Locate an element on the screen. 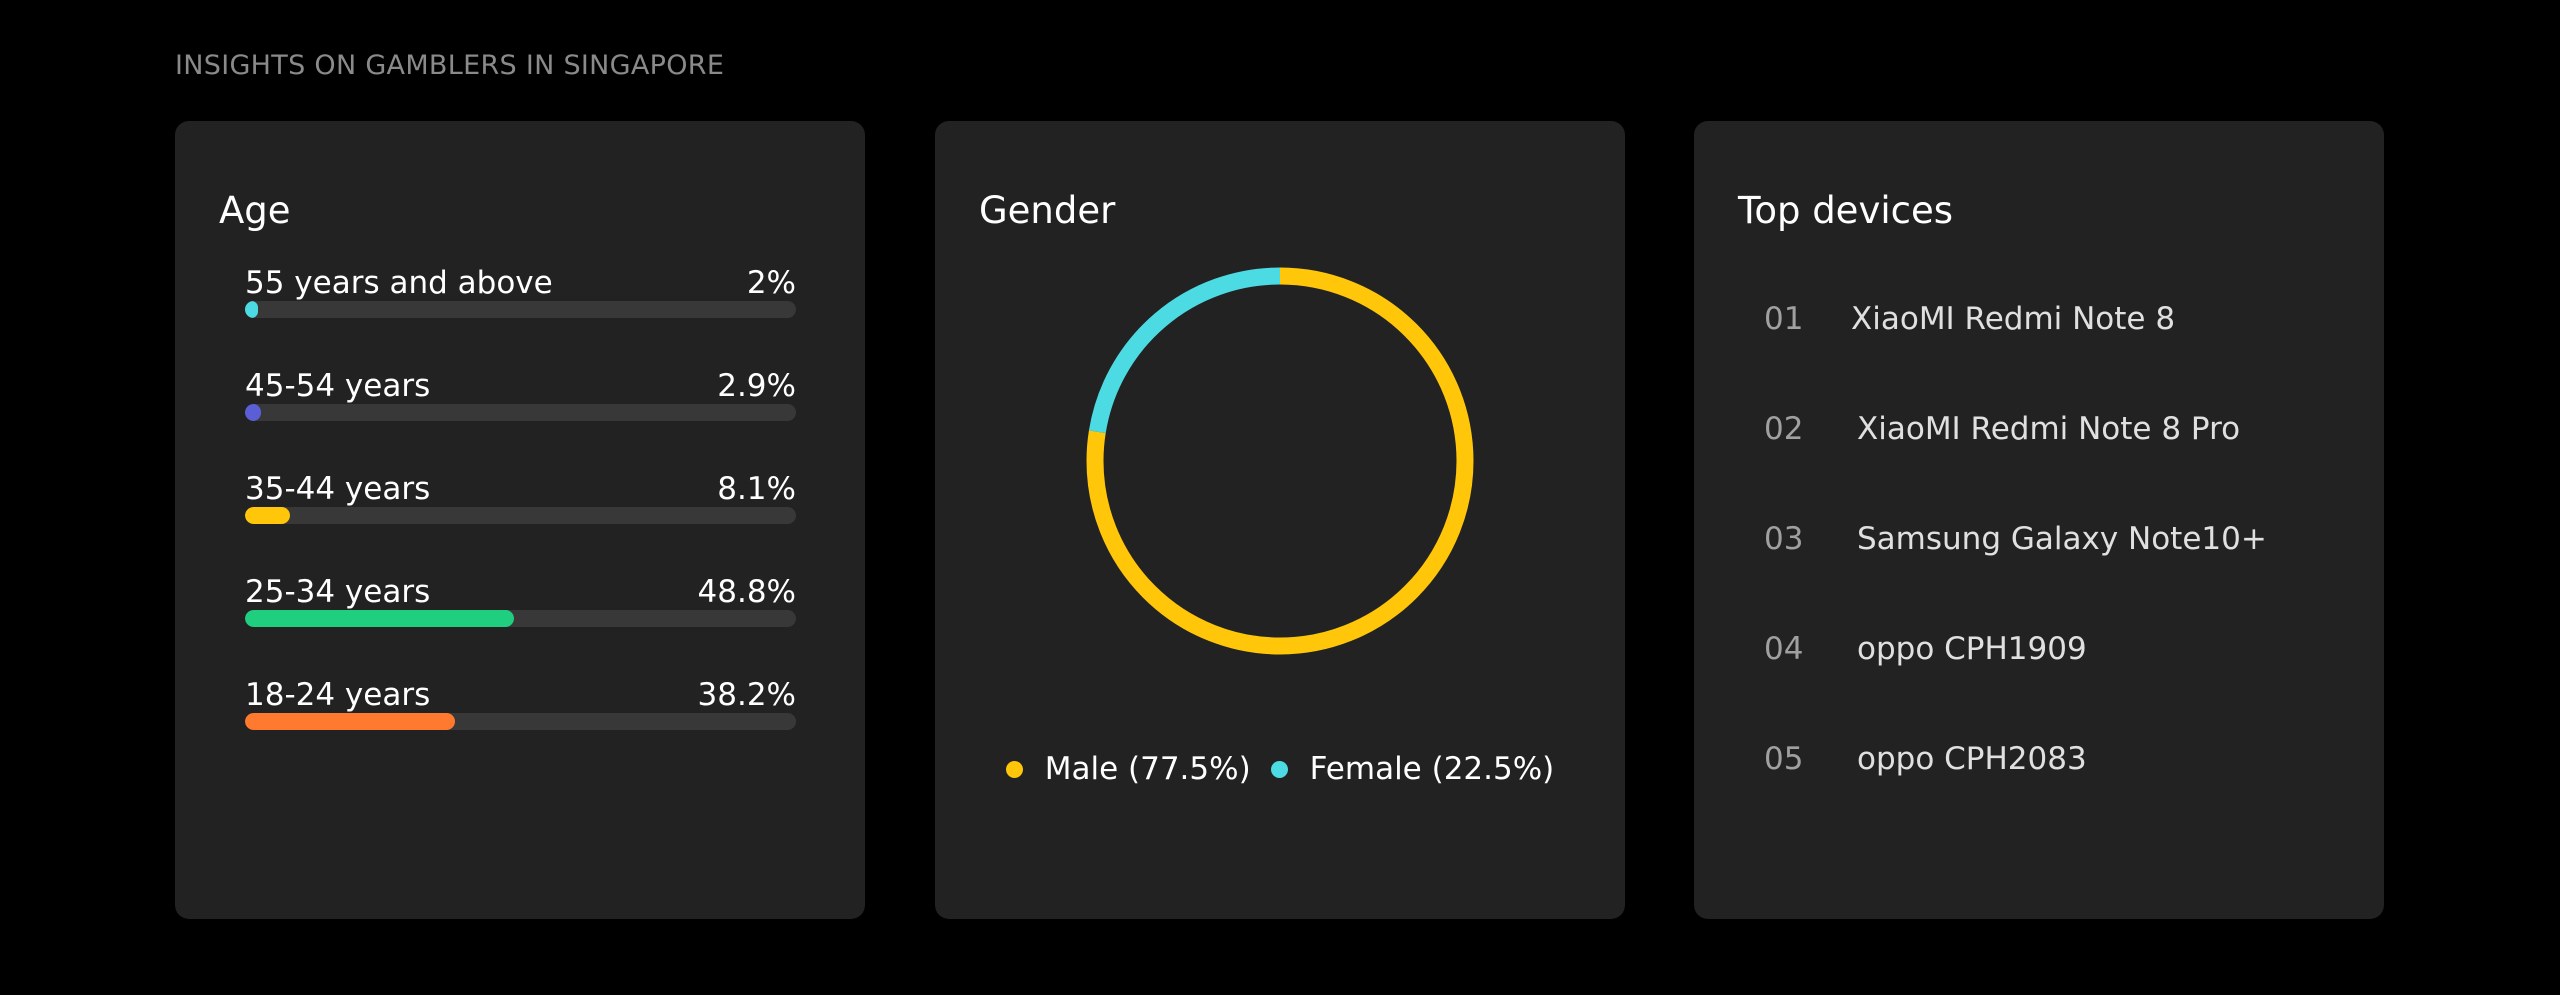 This screenshot has width=2560, height=995. page-heading: INSIGHTS ON GAMBLERS IN SINGAPORE is located at coordinates (450, 65).